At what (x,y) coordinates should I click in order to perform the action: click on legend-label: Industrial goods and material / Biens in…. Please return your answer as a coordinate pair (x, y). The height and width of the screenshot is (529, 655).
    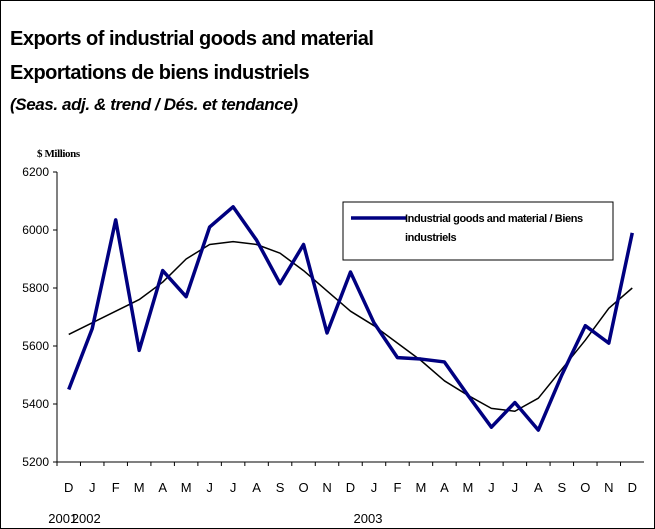
    Looking at the image, I should click on (494, 228).